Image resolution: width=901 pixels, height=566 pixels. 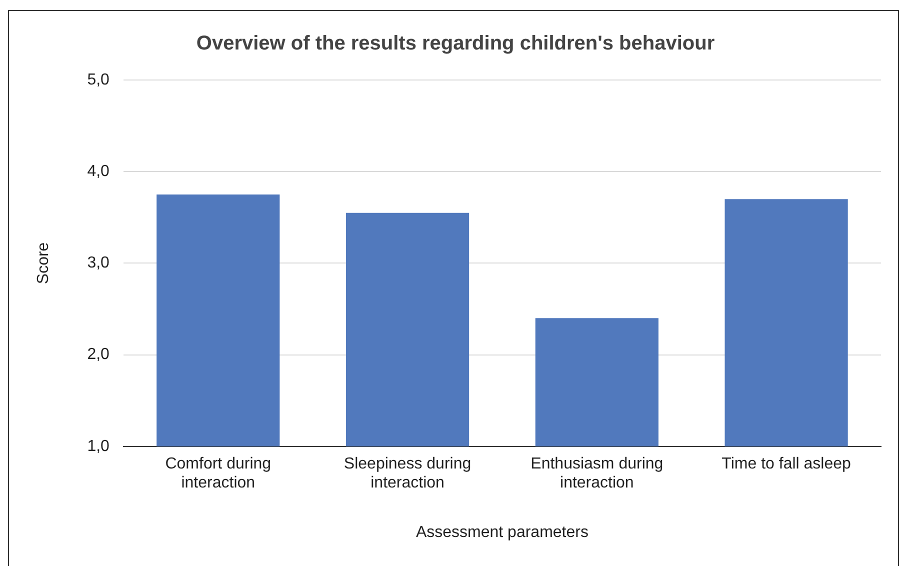 What do you see at coordinates (98, 355) in the screenshot?
I see `y-tick-label: 2,0` at bounding box center [98, 355].